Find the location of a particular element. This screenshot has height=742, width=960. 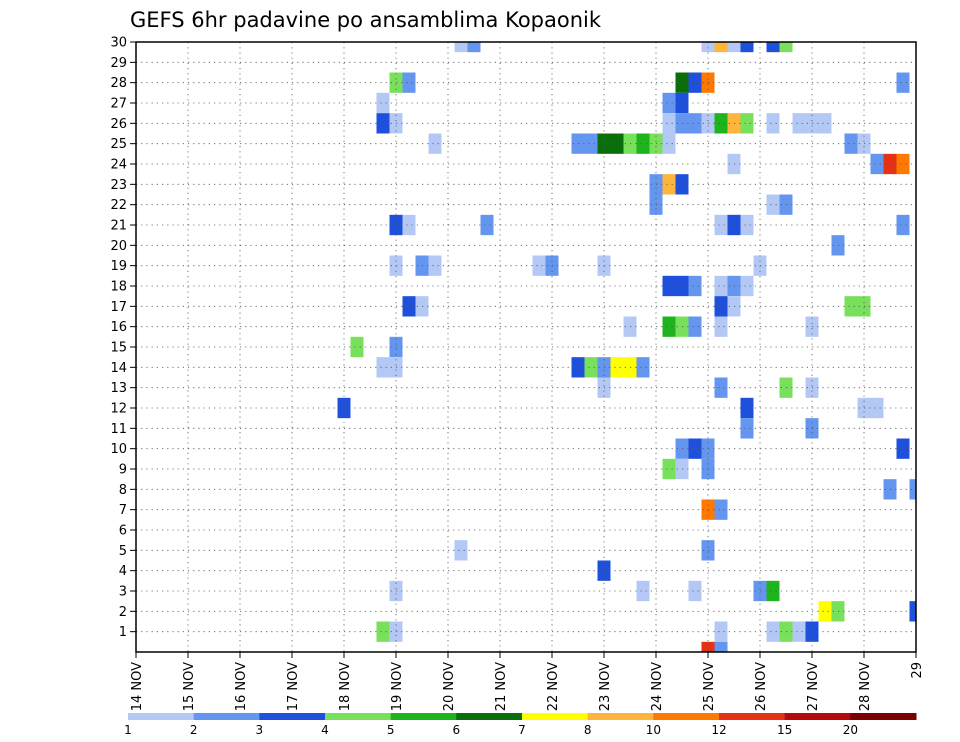

y-tick-label: 2 is located at coordinates (123, 612).